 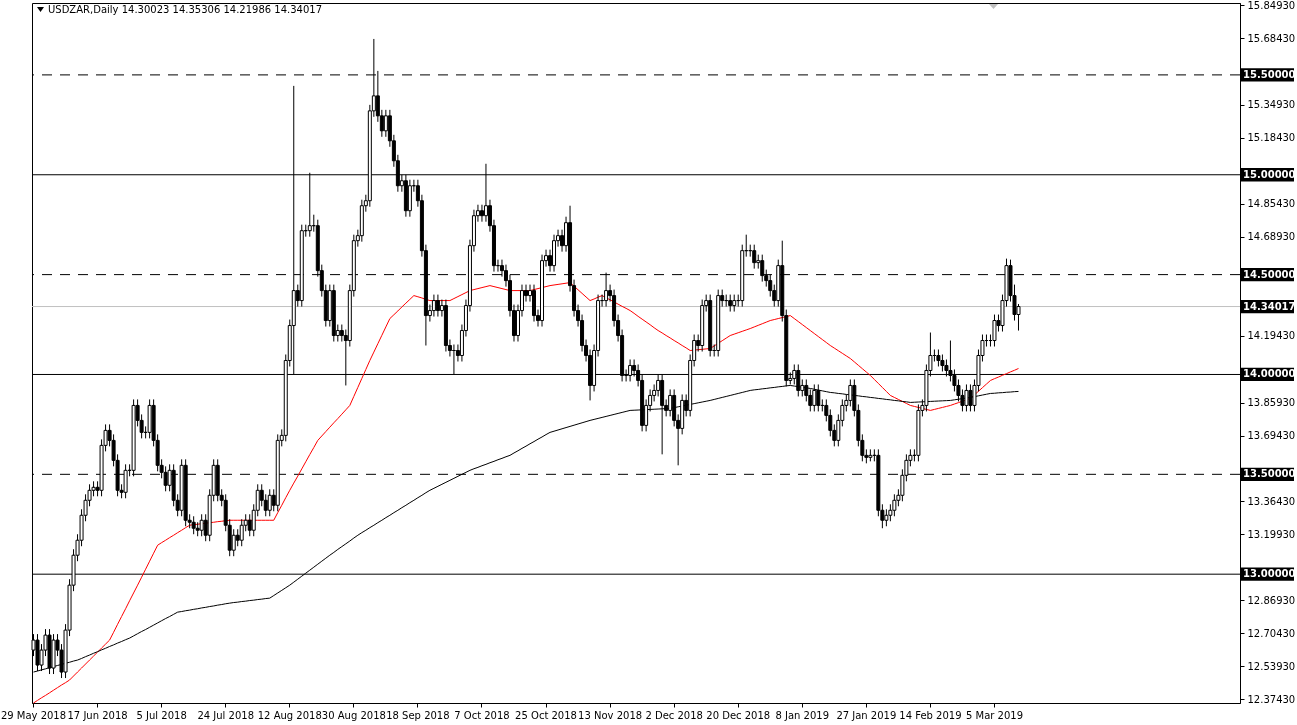 I want to click on x-tick-label: 25 Oct 2018, so click(x=546, y=715).